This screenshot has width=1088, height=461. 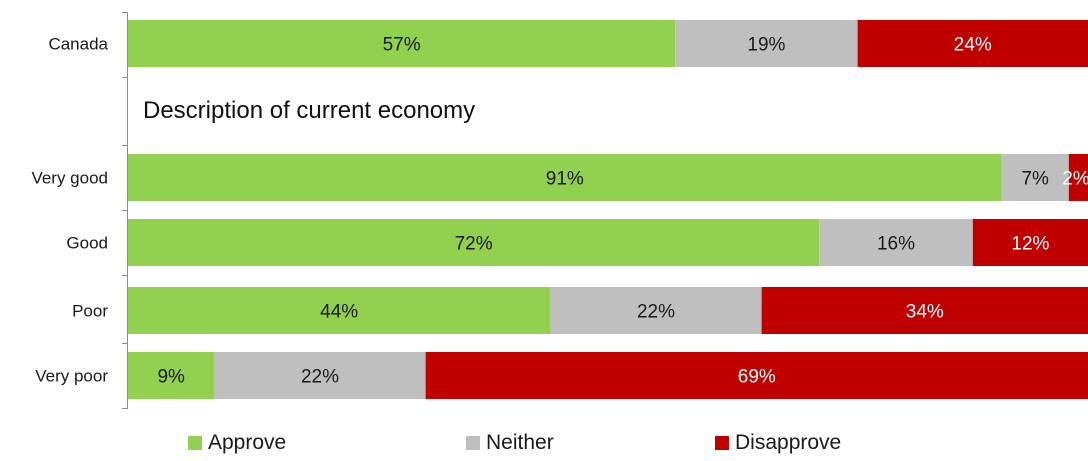 I want to click on legend-label-disapprove: Disapprove, so click(x=788, y=442).